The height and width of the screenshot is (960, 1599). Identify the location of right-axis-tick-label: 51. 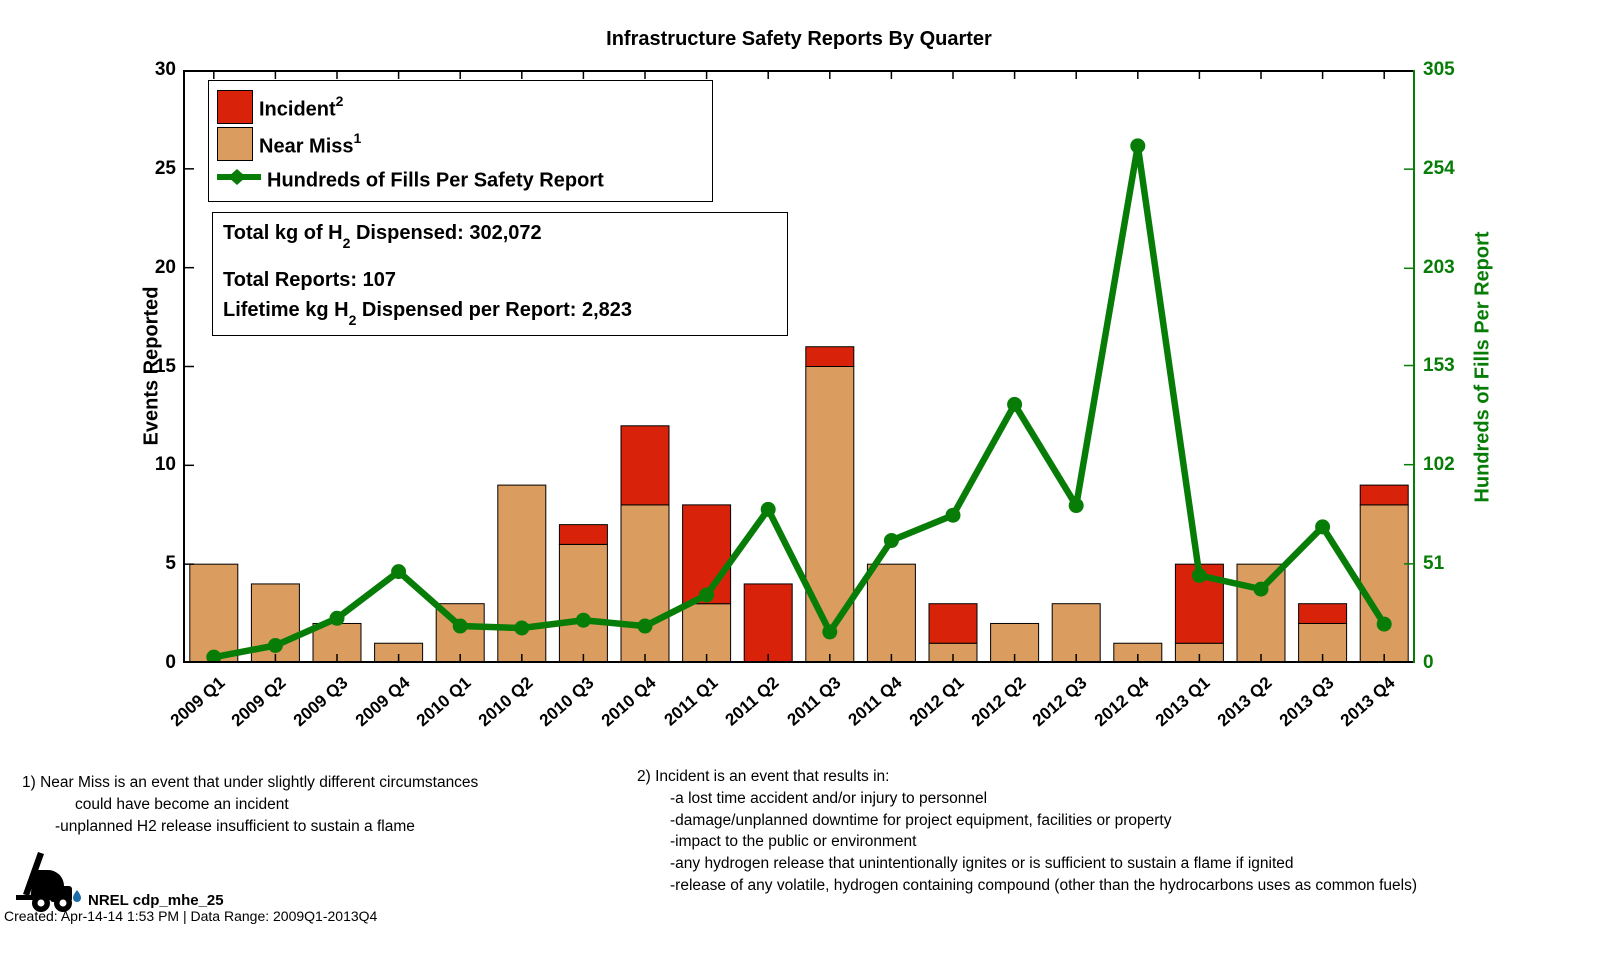
(1434, 563).